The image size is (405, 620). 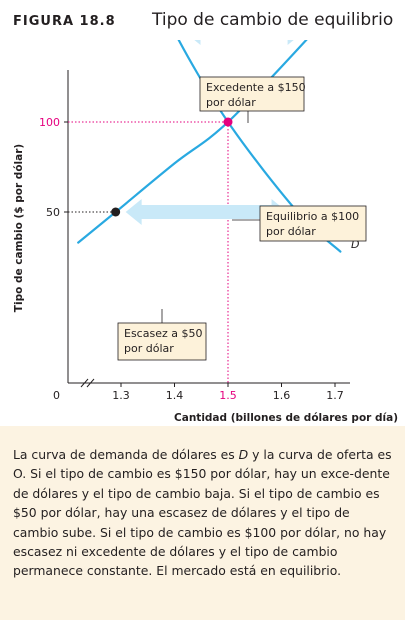 I want to click on caption-demand-symbol: D, so click(x=243, y=454).